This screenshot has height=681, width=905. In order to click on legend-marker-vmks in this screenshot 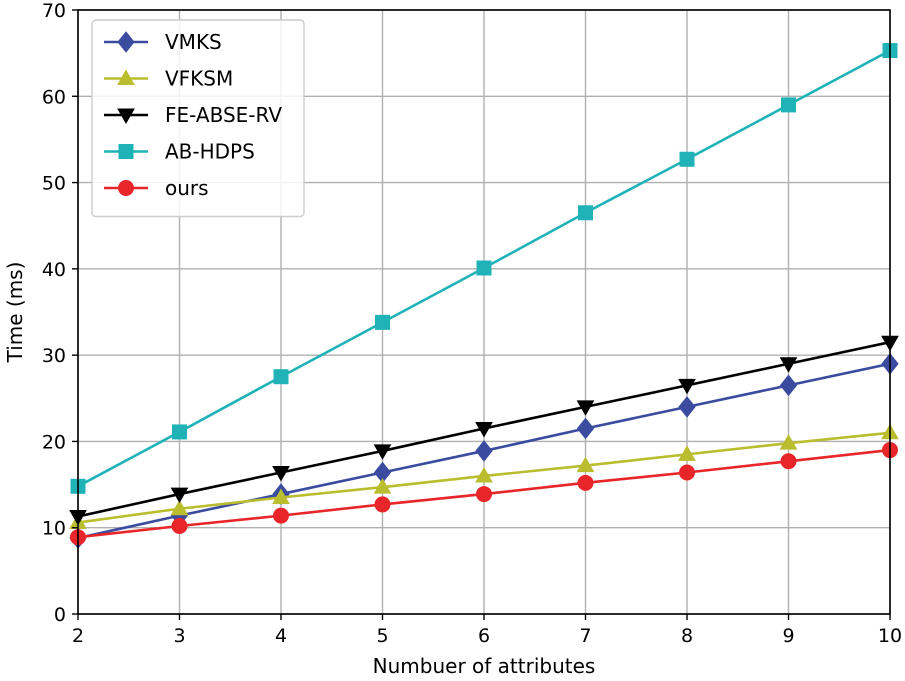, I will do `click(126, 42)`.